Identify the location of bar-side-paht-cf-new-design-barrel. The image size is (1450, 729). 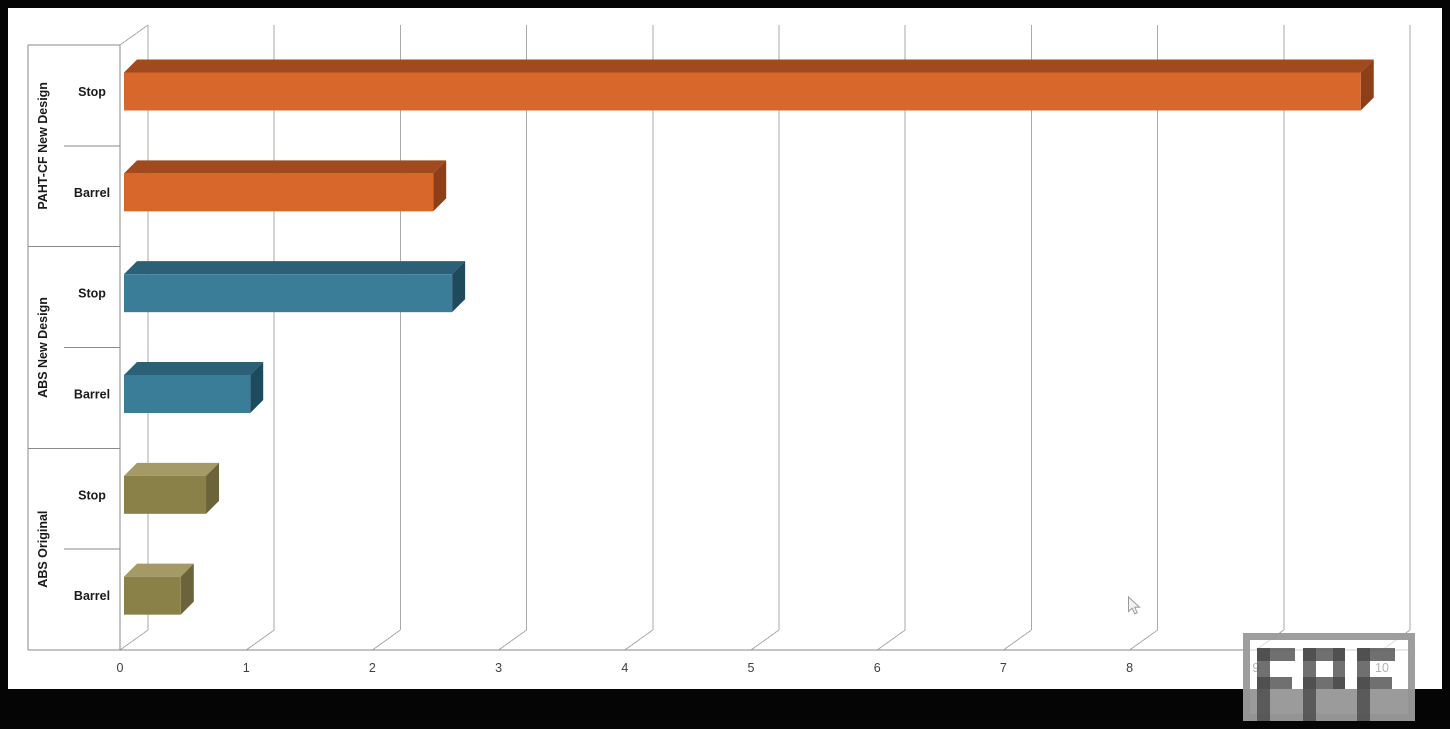
(440, 186).